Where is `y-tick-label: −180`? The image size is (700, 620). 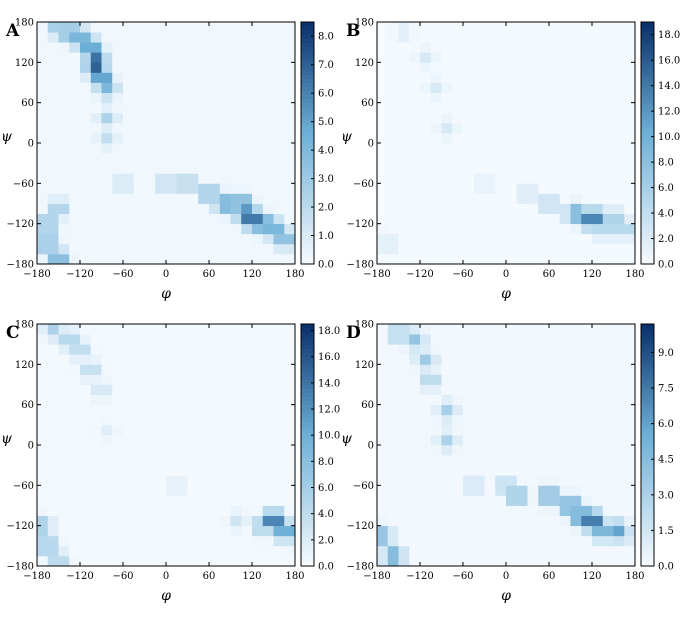
y-tick-label: −180 is located at coordinates (20, 265).